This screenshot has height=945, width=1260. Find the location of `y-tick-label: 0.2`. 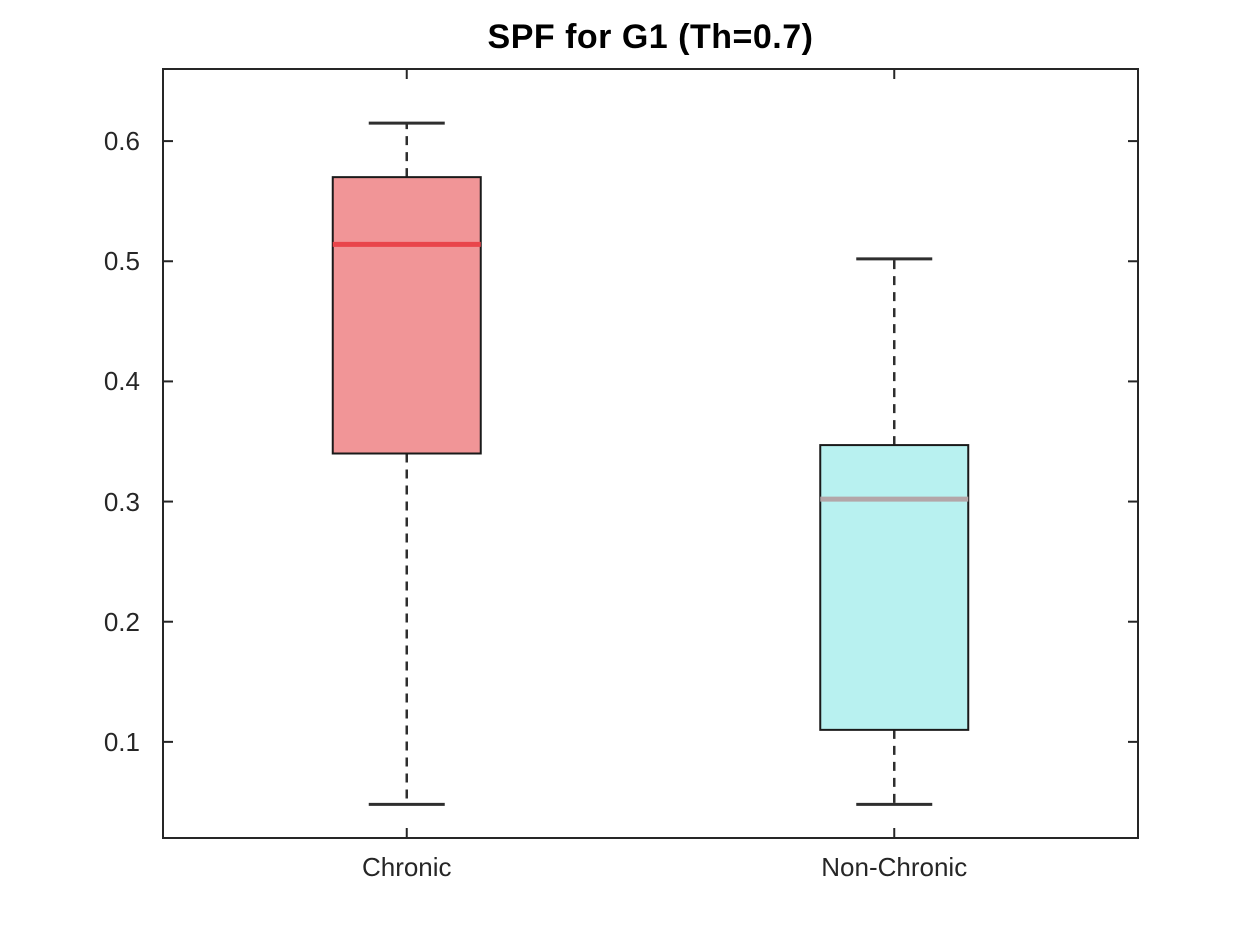

y-tick-label: 0.2 is located at coordinates (121, 621).